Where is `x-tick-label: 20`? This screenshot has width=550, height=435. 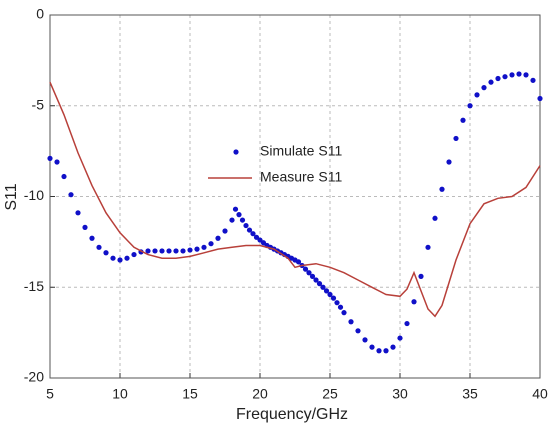
x-tick-label: 20 is located at coordinates (260, 394).